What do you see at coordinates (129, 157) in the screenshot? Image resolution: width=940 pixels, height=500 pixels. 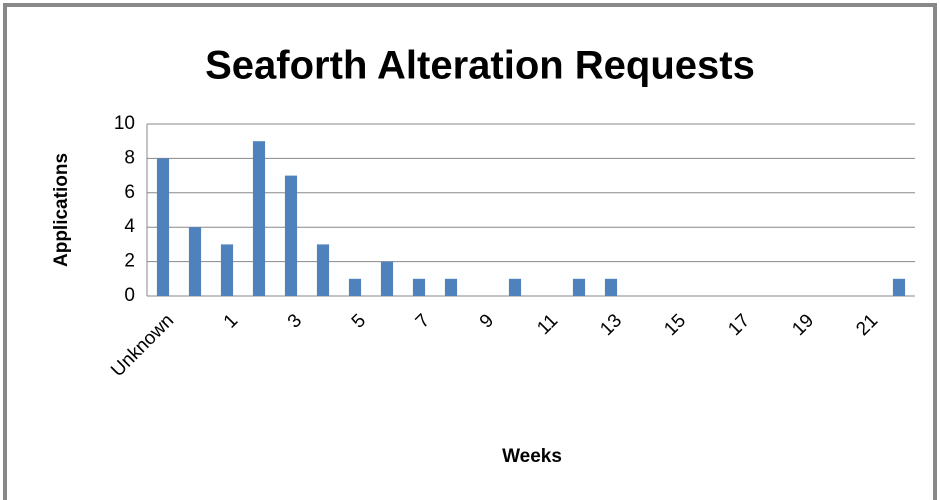 I see `y-tick-label: 8` at bounding box center [129, 157].